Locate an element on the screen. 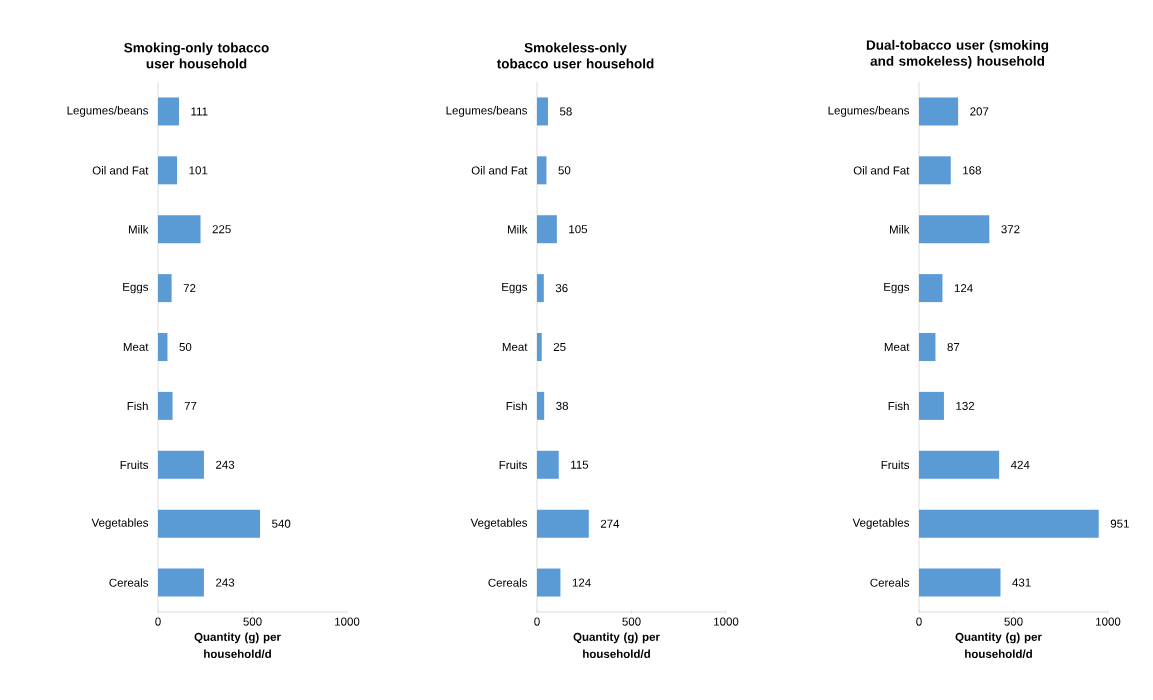  data-label: 132 is located at coordinates (965, 405).